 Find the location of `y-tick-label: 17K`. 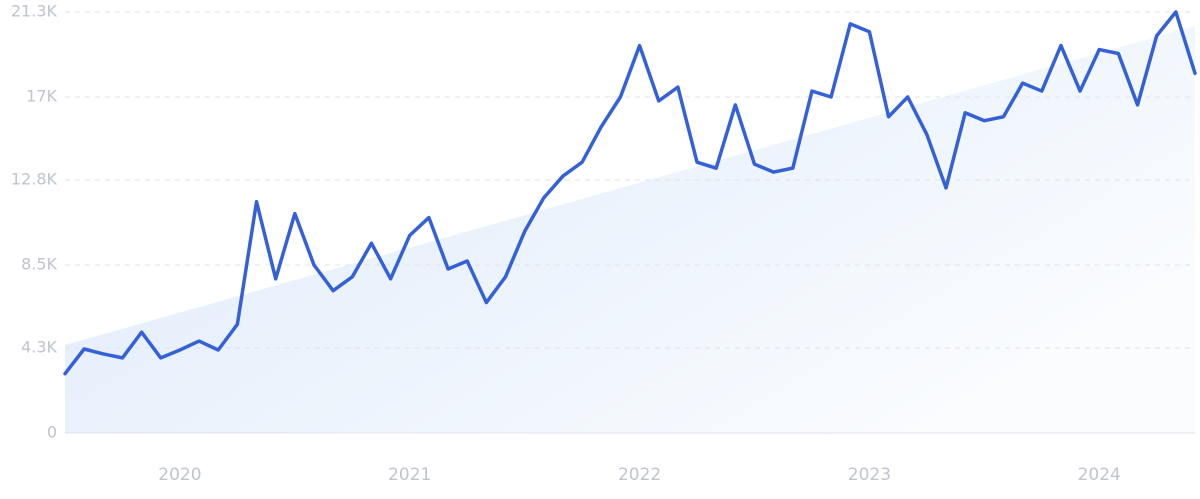

y-tick-label: 17K is located at coordinates (41, 95).